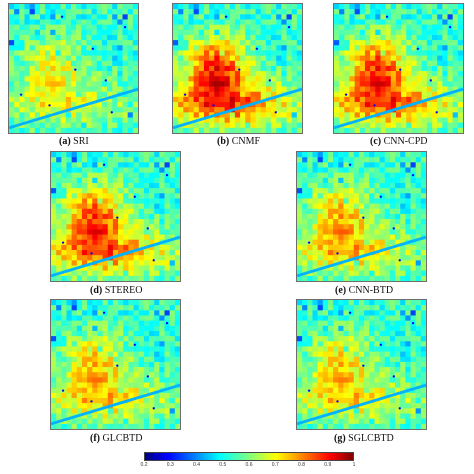 The height and width of the screenshot is (474, 474). I want to click on map-dot, so click(239, 69).